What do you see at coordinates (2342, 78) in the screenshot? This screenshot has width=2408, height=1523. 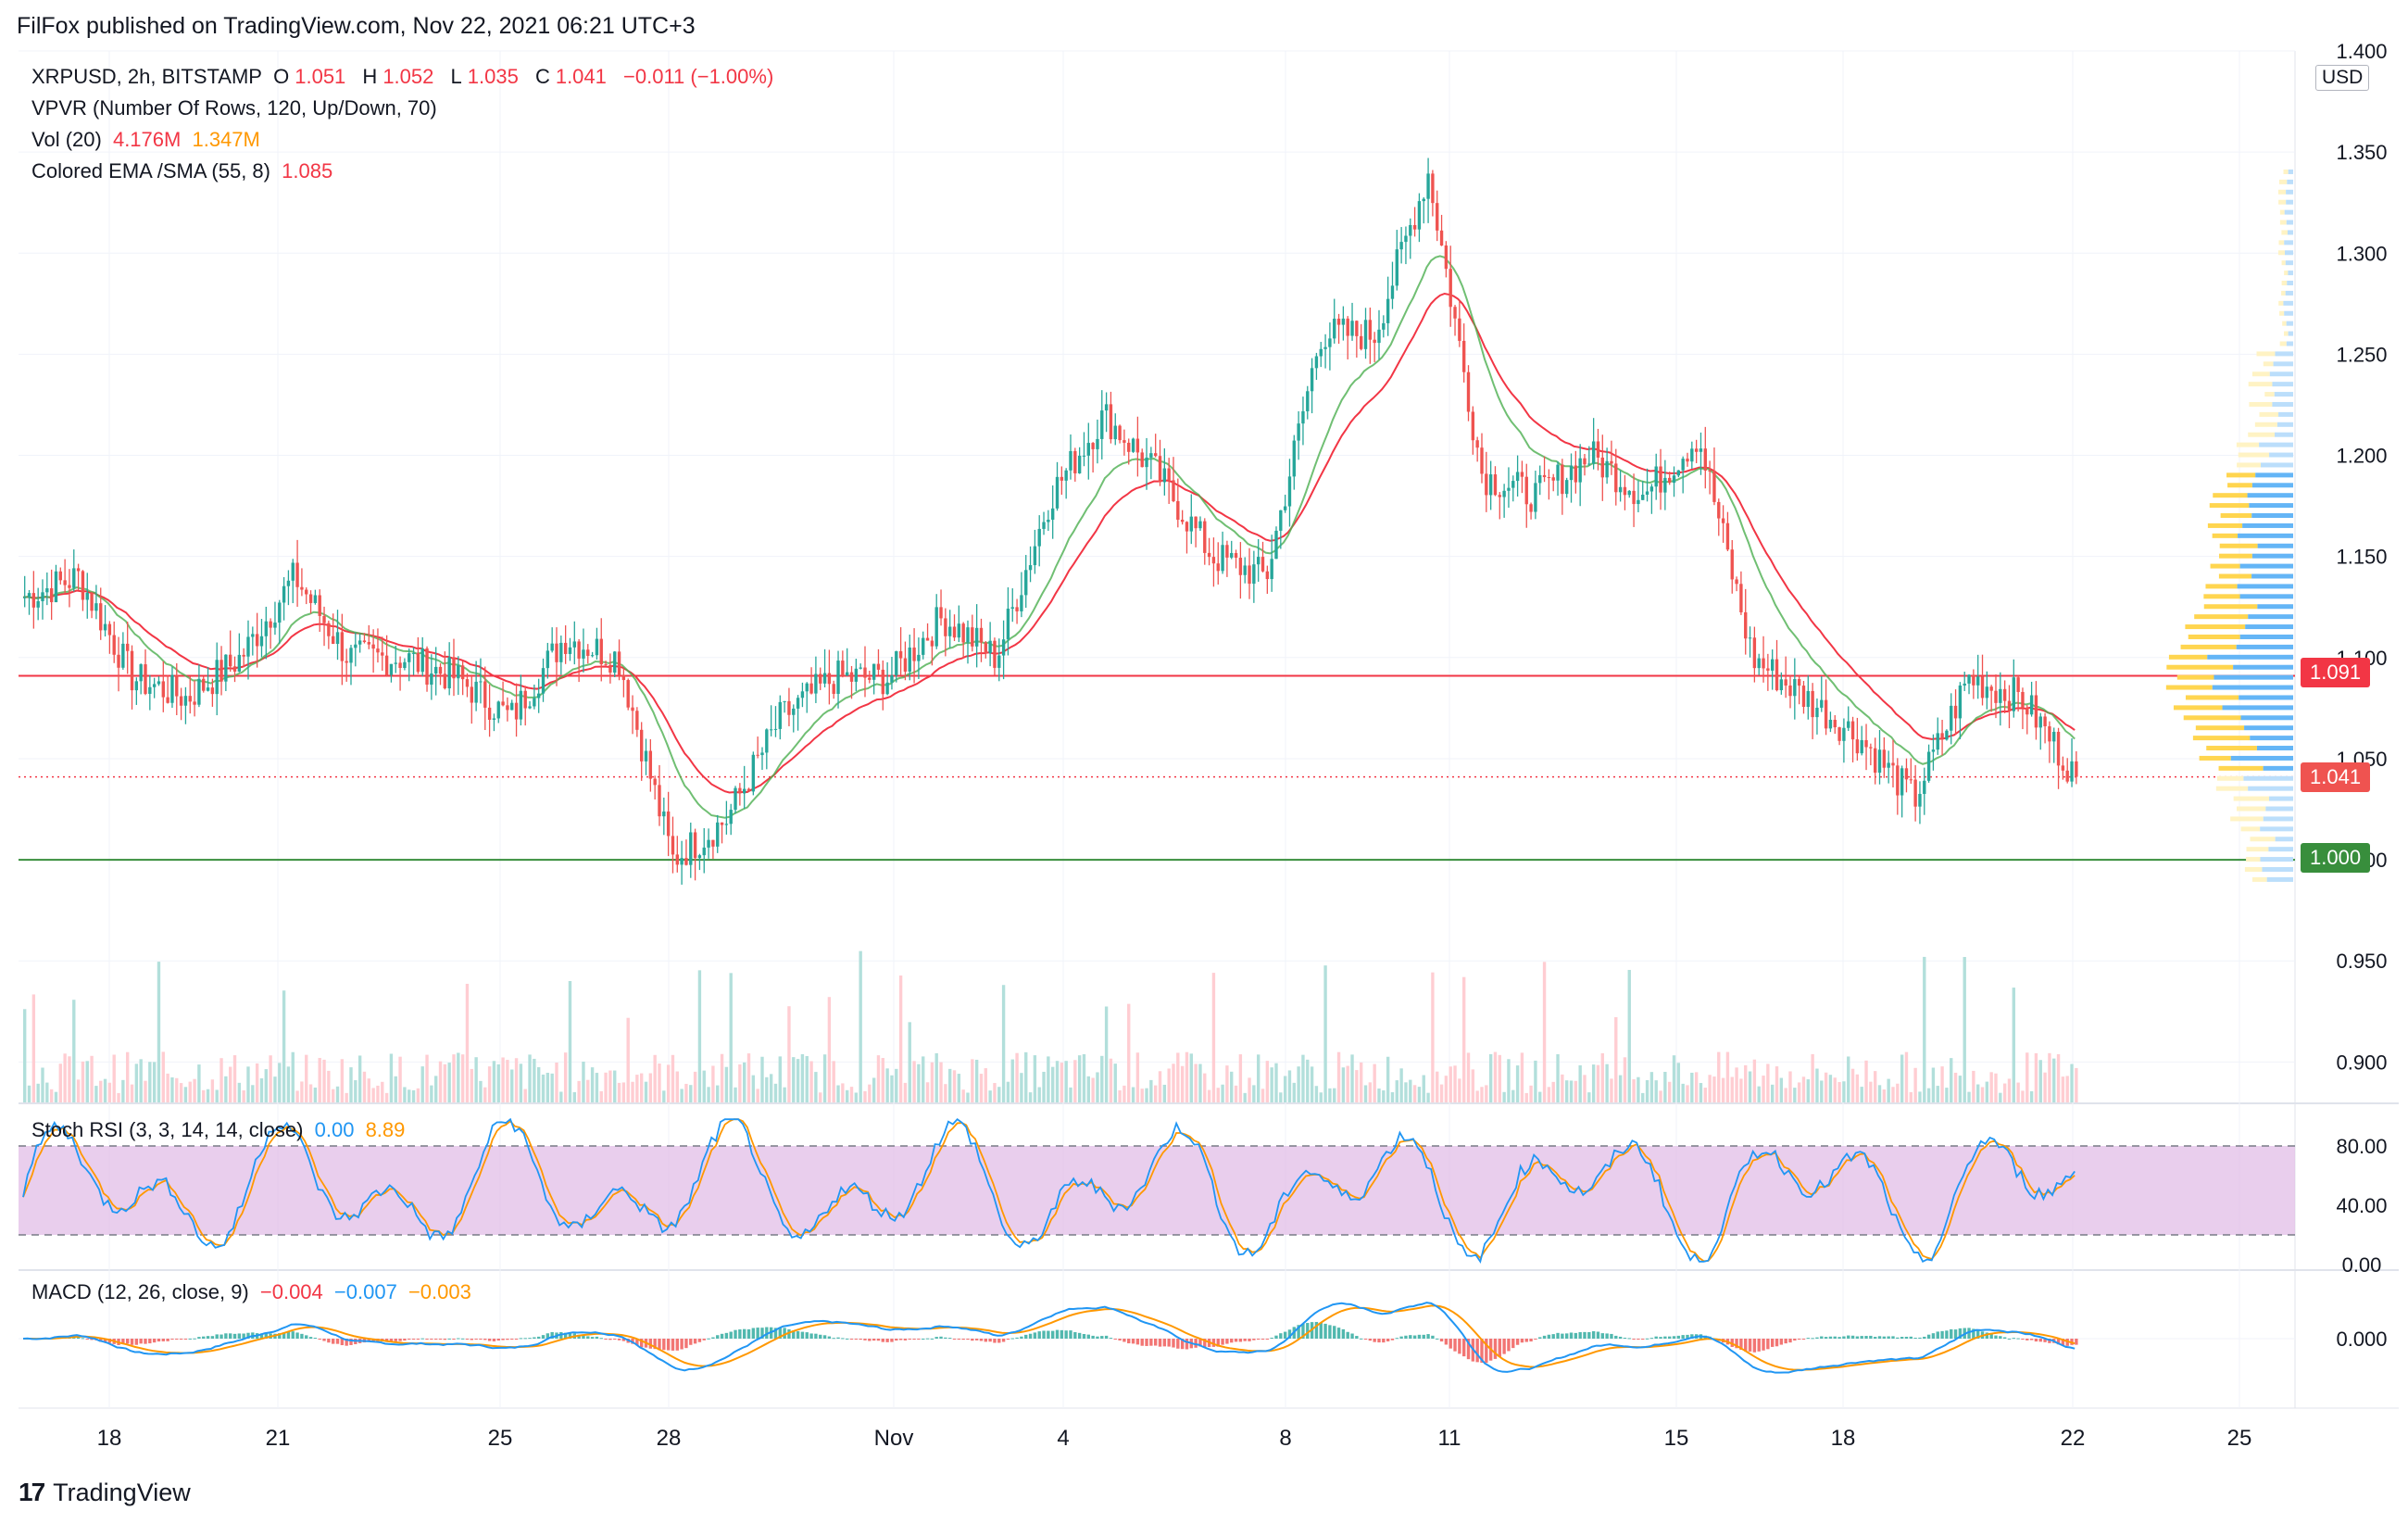 I see `currency-badge: USD` at bounding box center [2342, 78].